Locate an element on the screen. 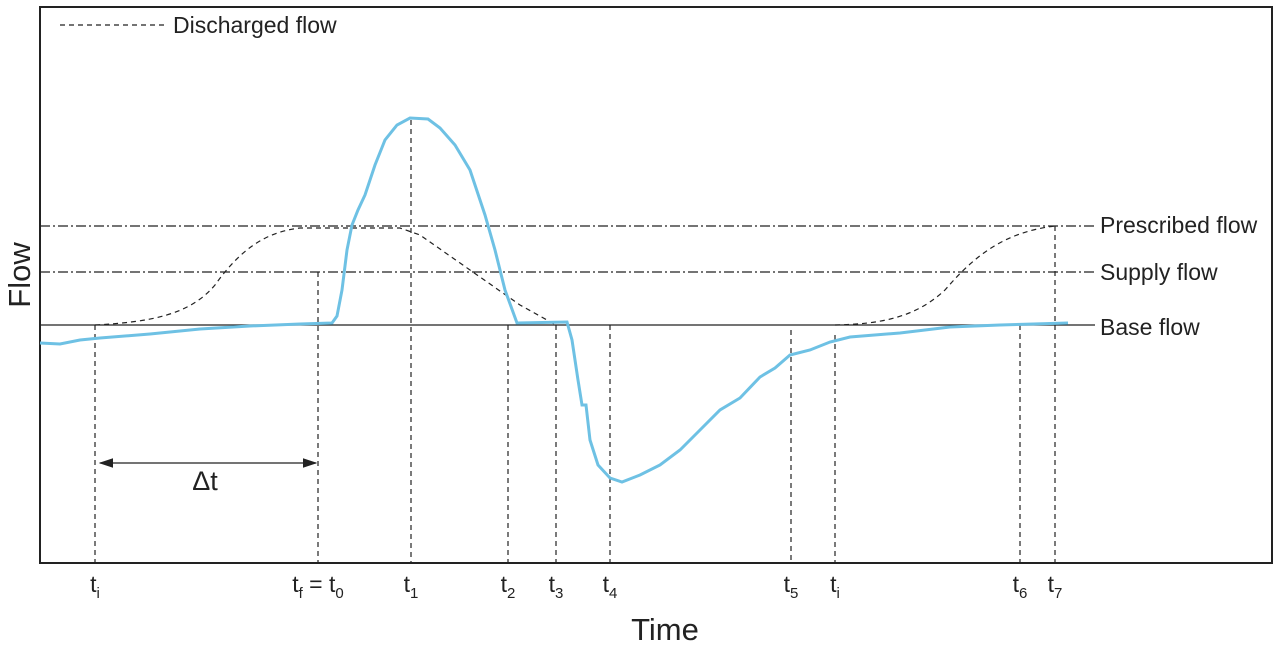 The width and height of the screenshot is (1280, 646). level-label: Base flow is located at coordinates (1150, 327).